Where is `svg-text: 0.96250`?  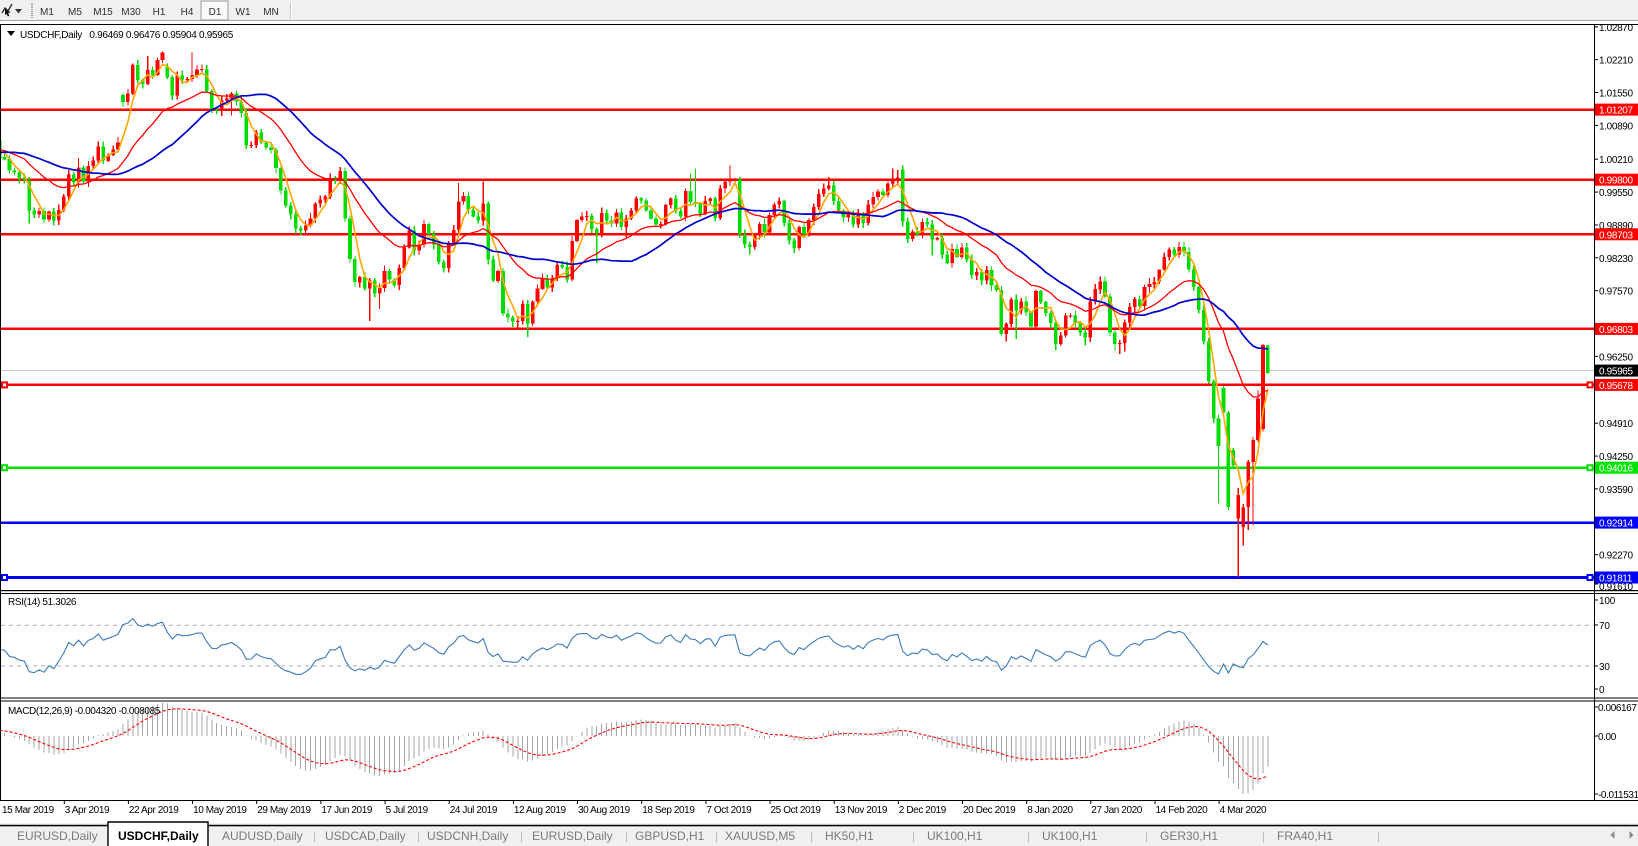 svg-text: 0.96250 is located at coordinates (1616, 357).